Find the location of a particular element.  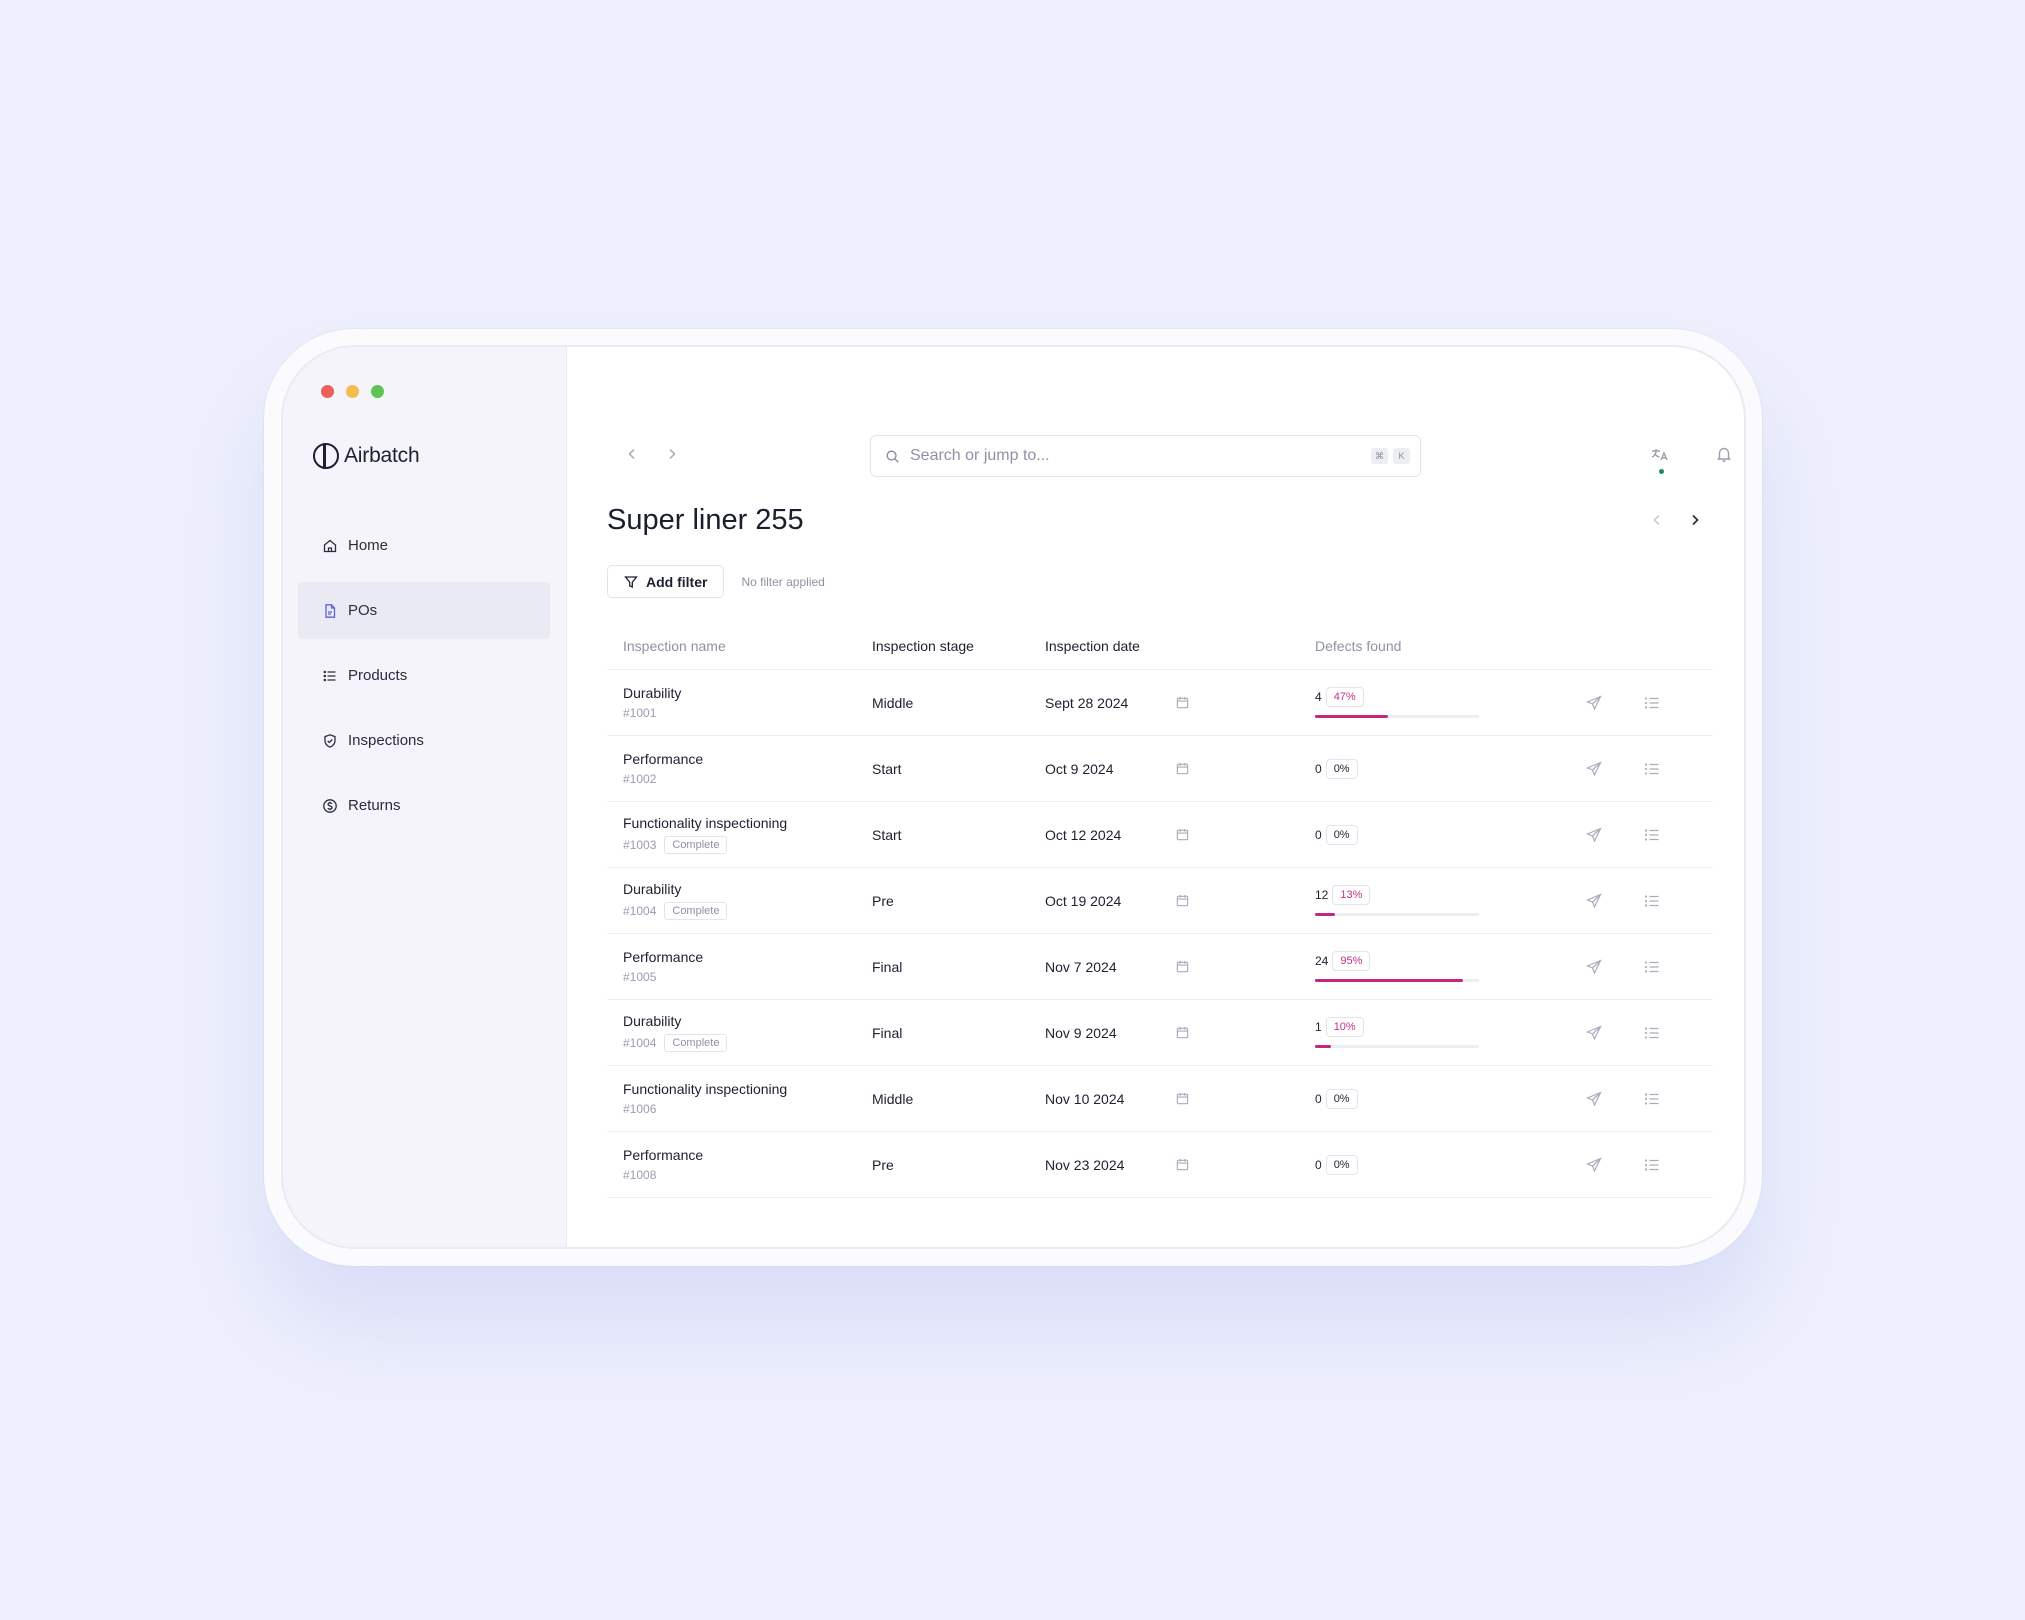

add-filter-button: Add filter is located at coordinates (666, 581).